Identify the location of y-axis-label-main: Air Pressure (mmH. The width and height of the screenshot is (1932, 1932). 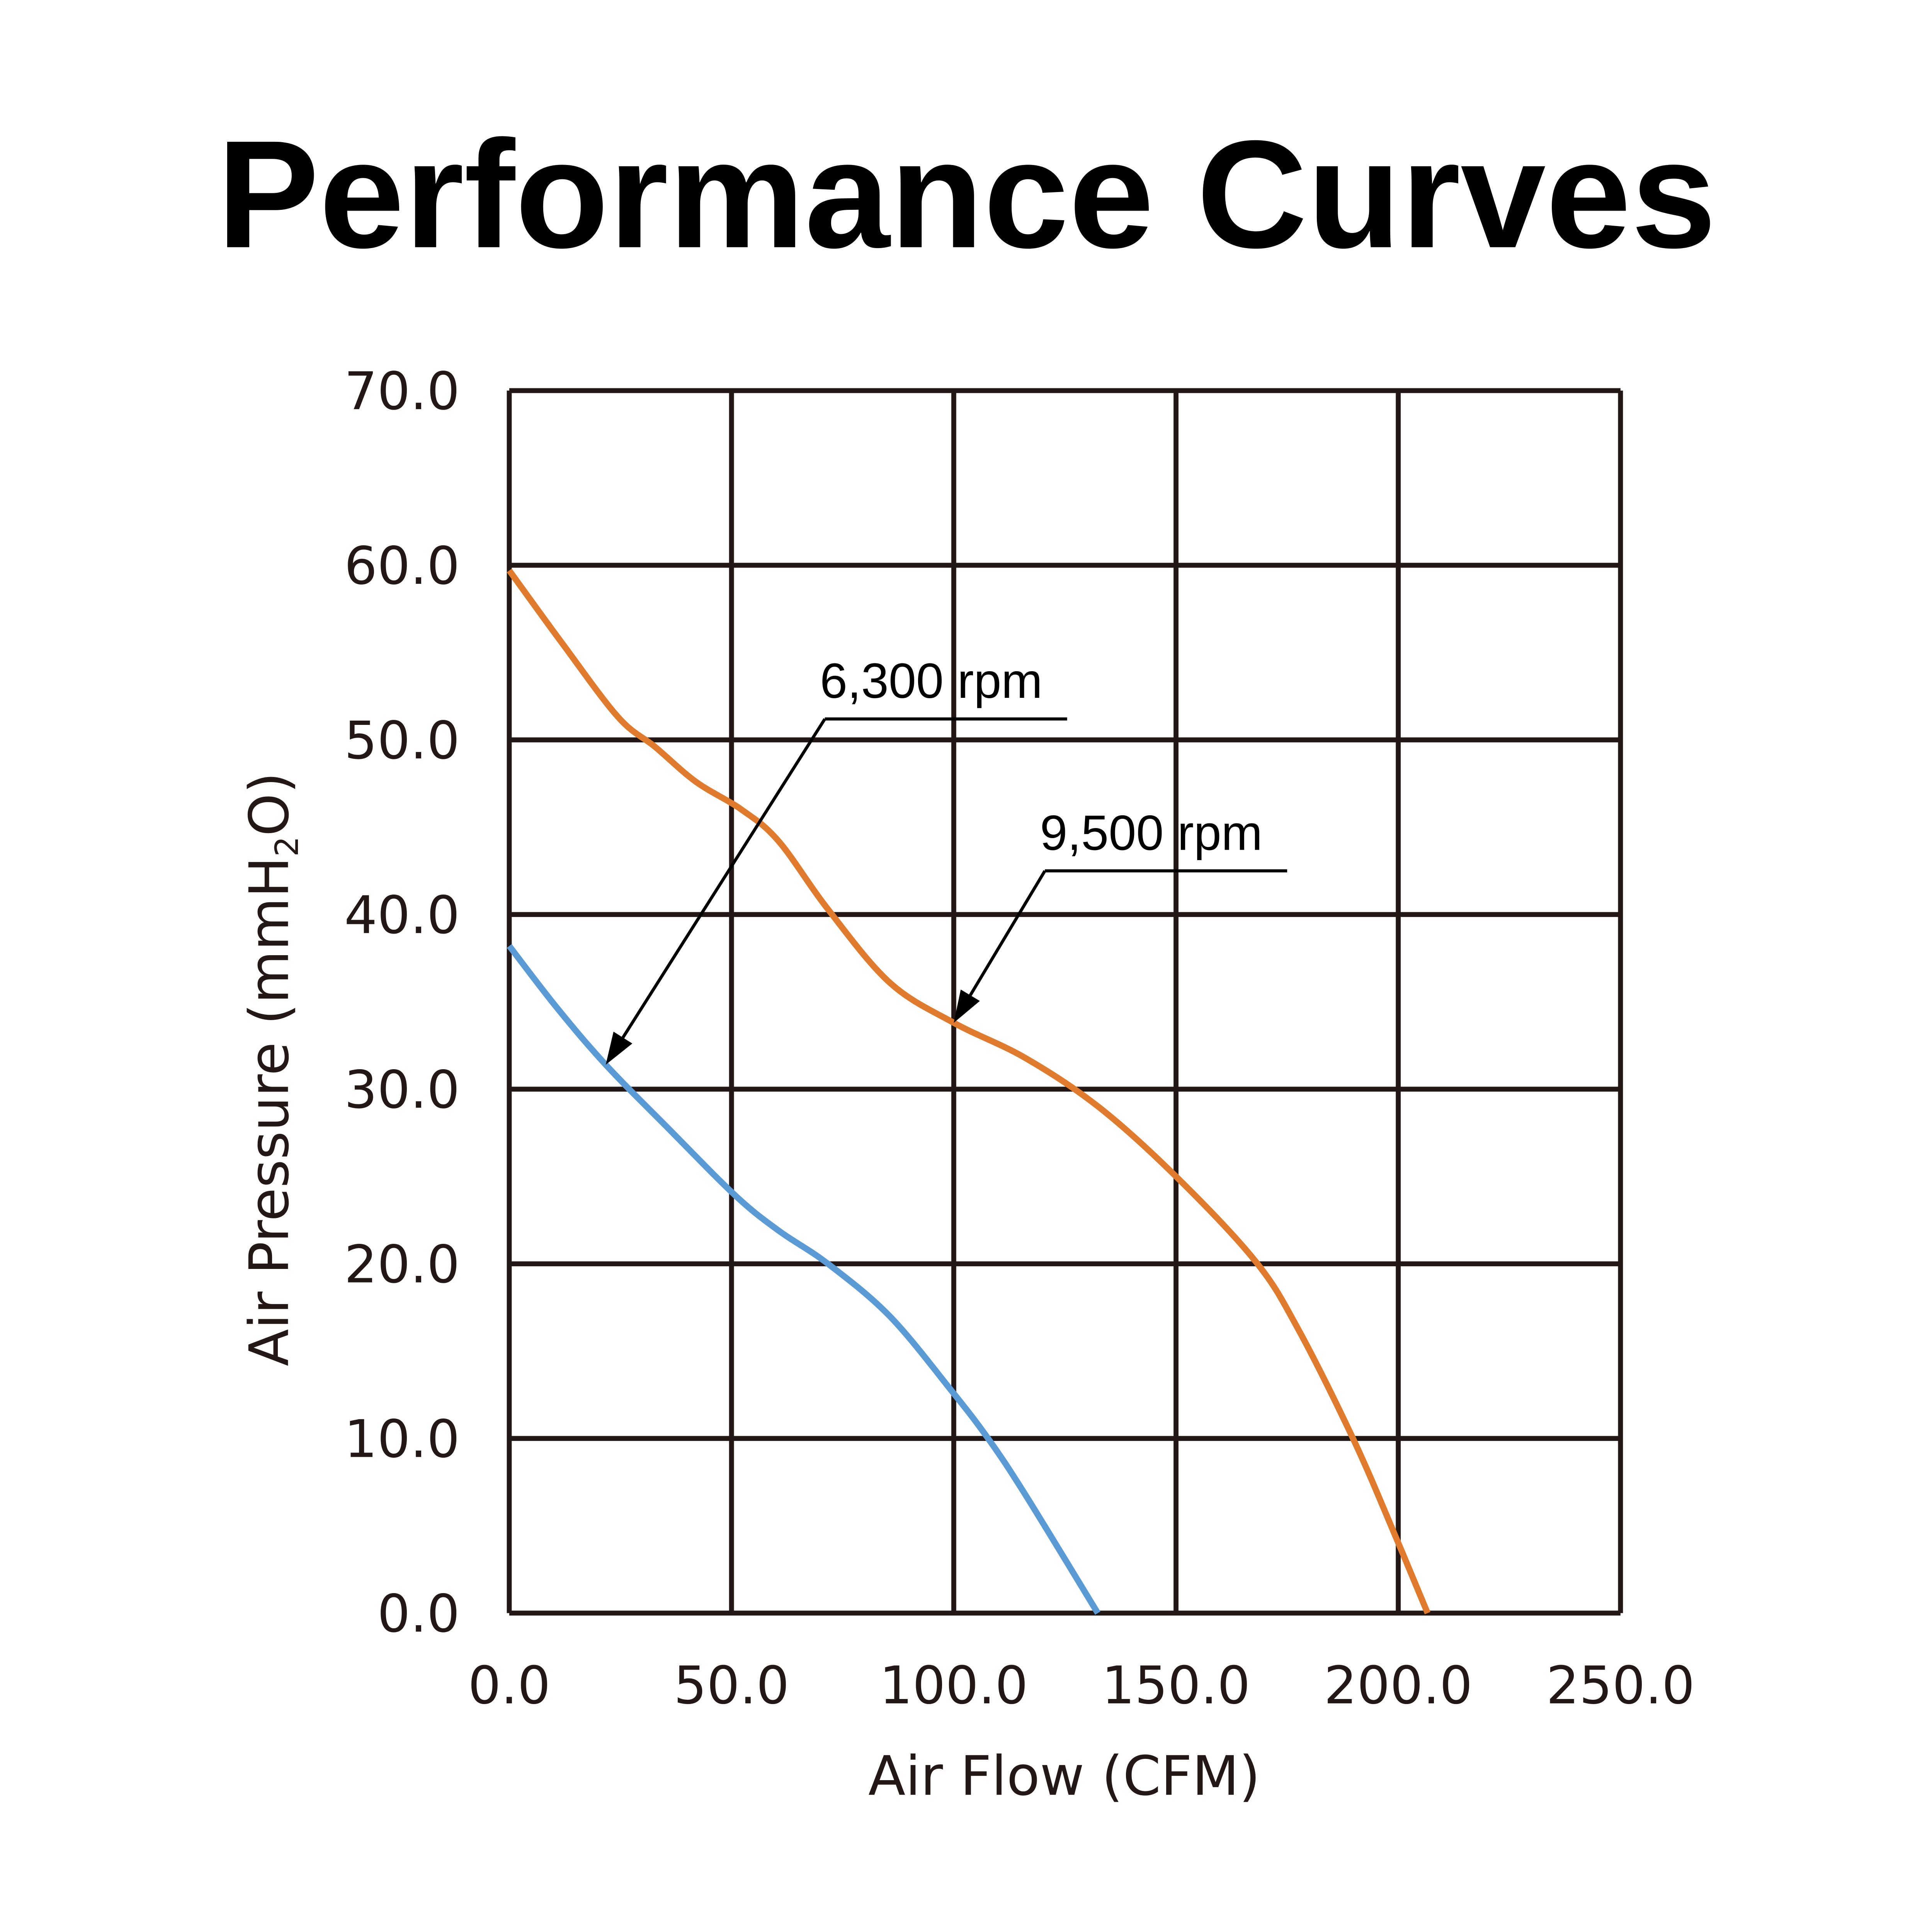
(269, 1112).